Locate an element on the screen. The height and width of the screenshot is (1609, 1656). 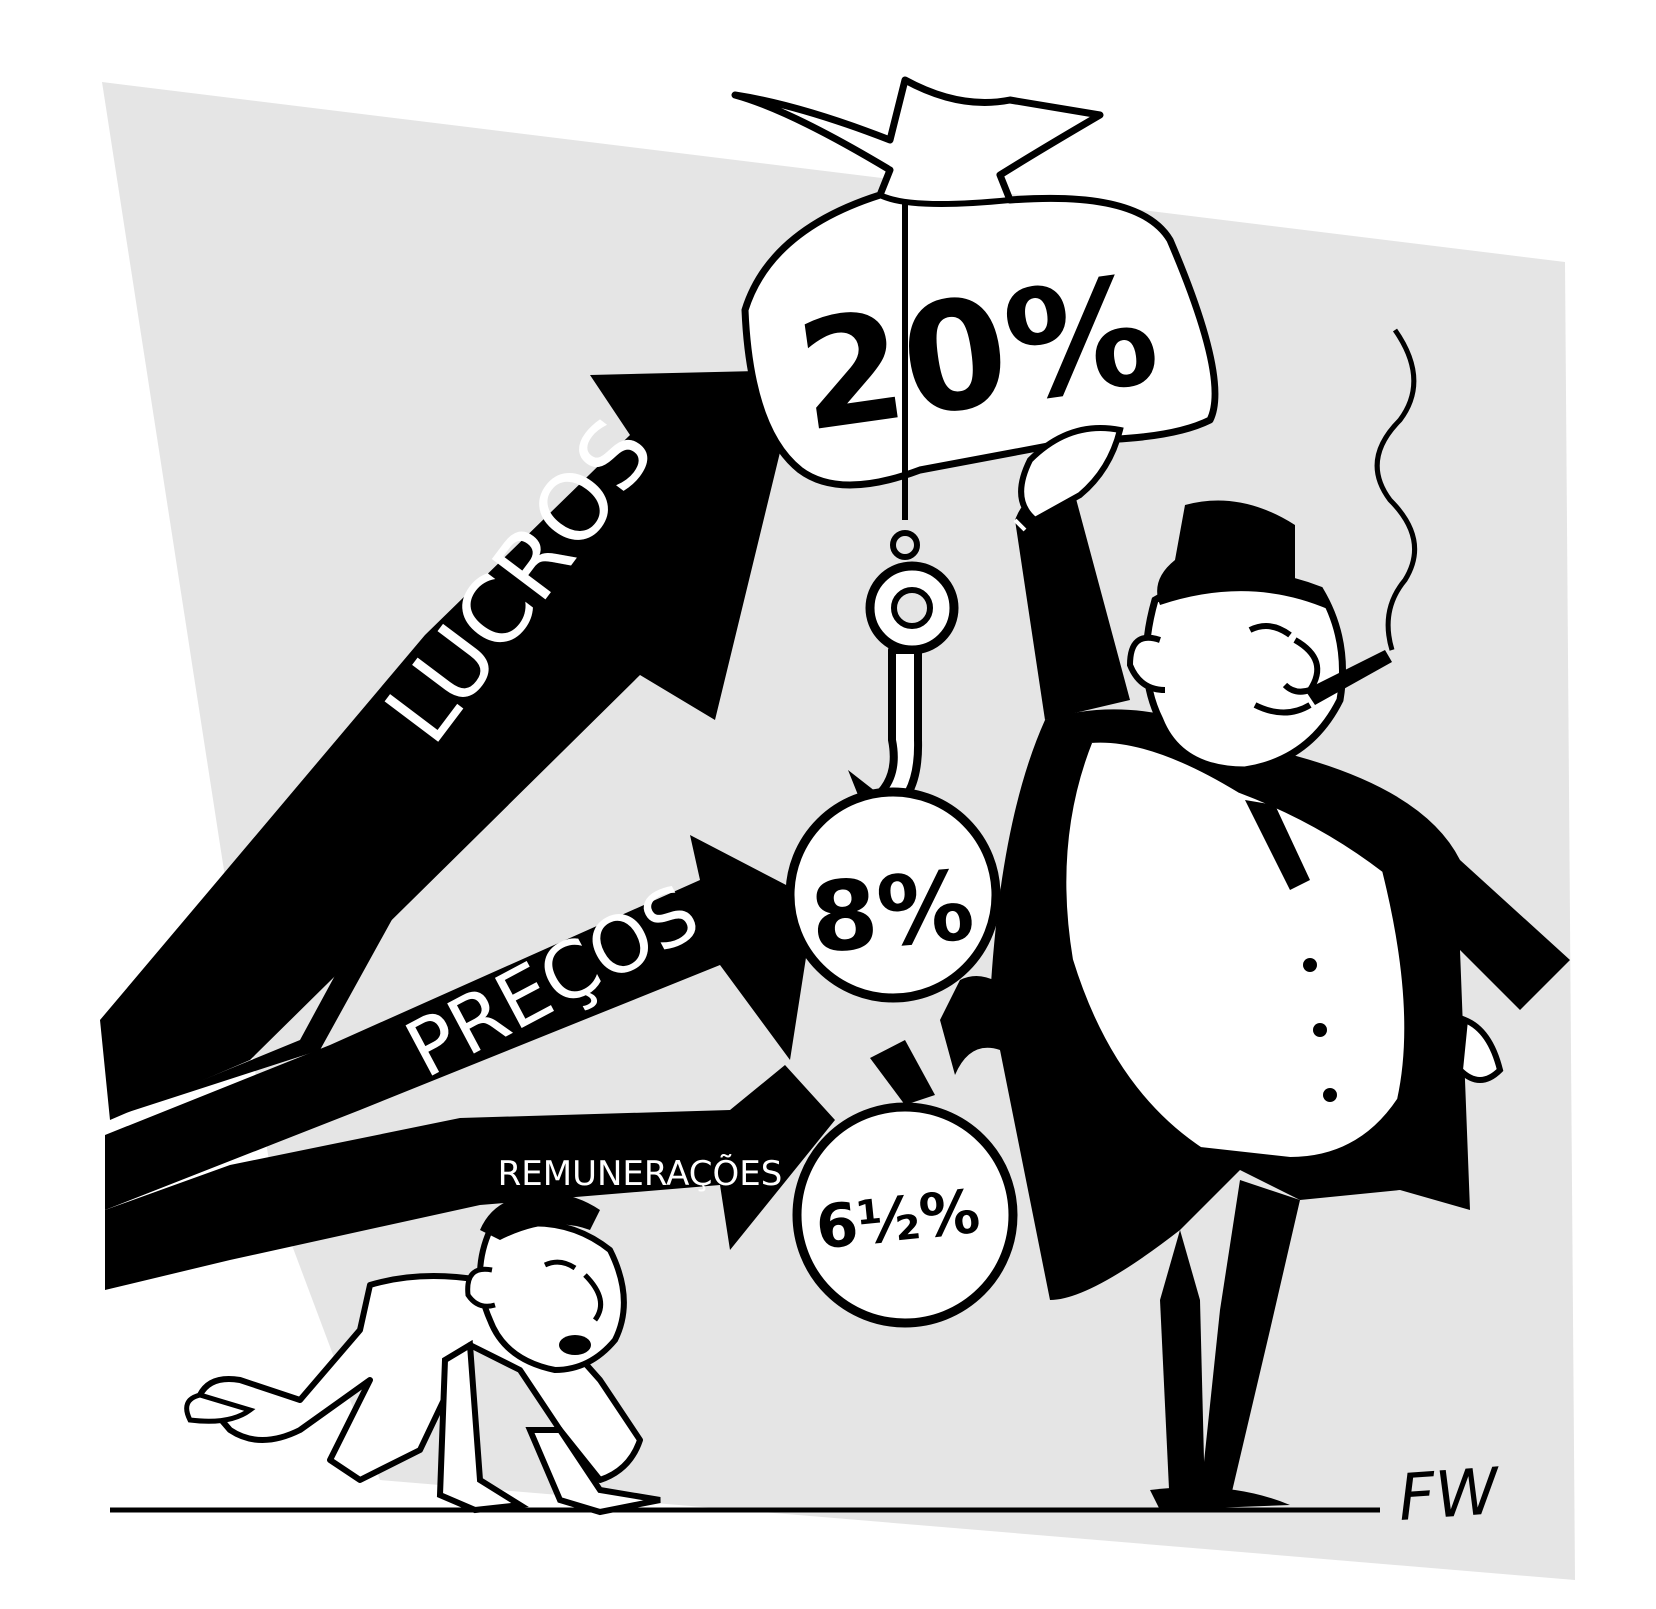
wage-weight-value: 6½% is located at coordinates (898, 1220).